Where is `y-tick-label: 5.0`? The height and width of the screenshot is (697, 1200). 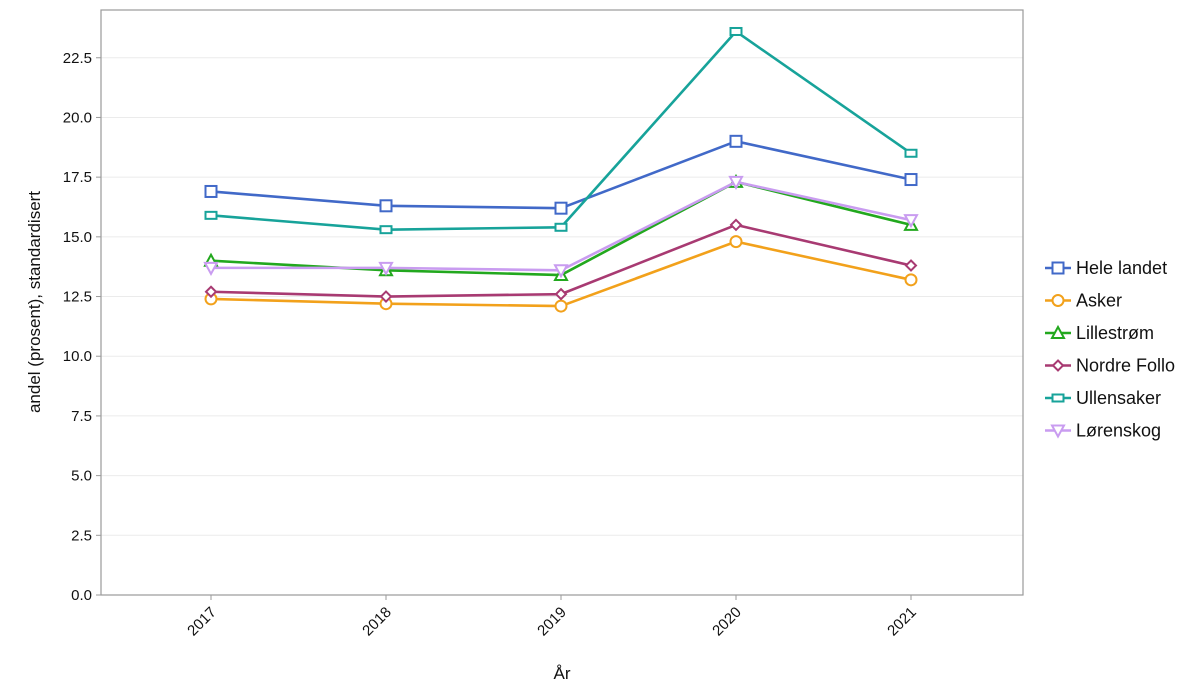 y-tick-label: 5.0 is located at coordinates (81, 476).